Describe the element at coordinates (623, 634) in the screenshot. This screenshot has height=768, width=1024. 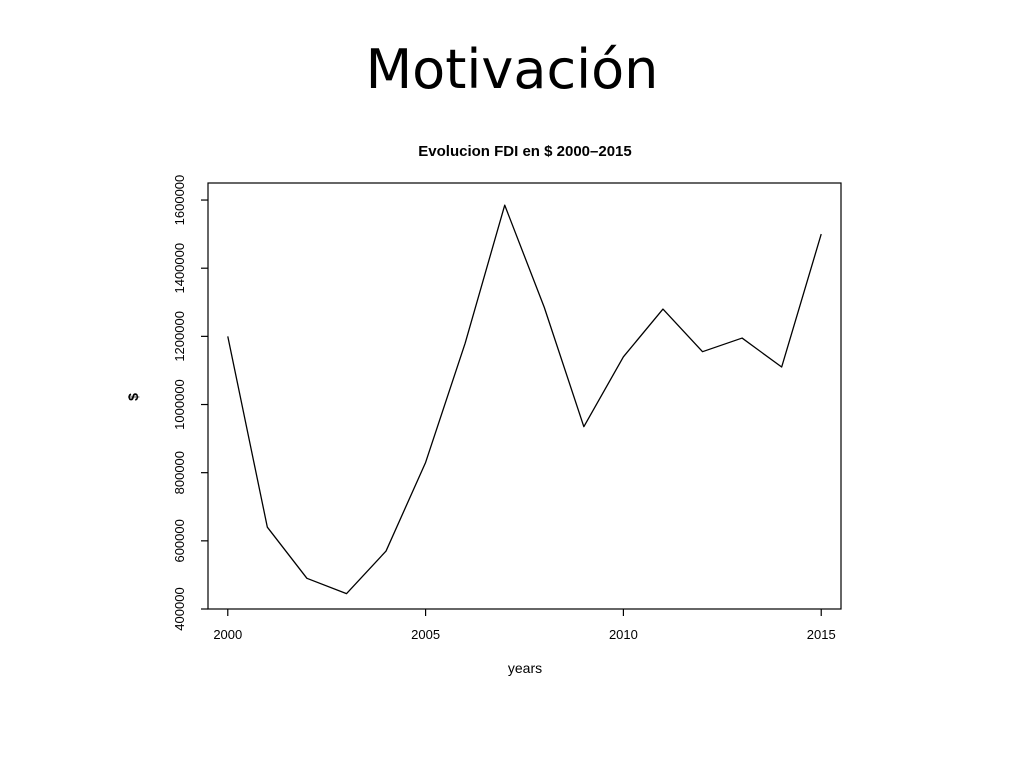
I see `x-tick-label: 2010` at that location.